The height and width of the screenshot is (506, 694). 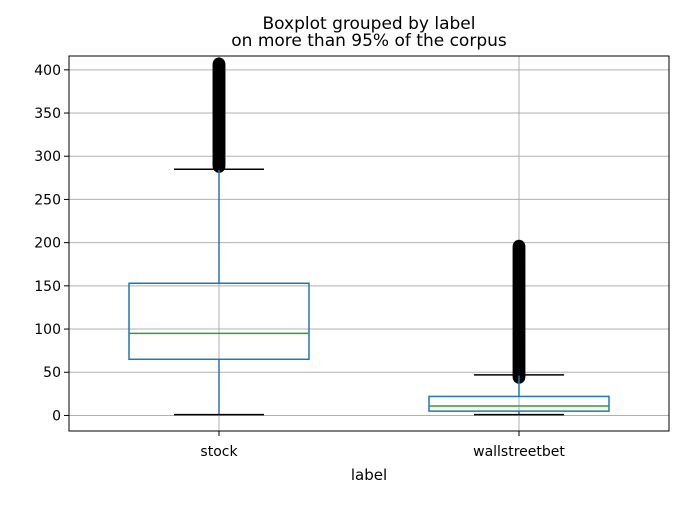 What do you see at coordinates (47, 200) in the screenshot?
I see `y-tick-label: 250` at bounding box center [47, 200].